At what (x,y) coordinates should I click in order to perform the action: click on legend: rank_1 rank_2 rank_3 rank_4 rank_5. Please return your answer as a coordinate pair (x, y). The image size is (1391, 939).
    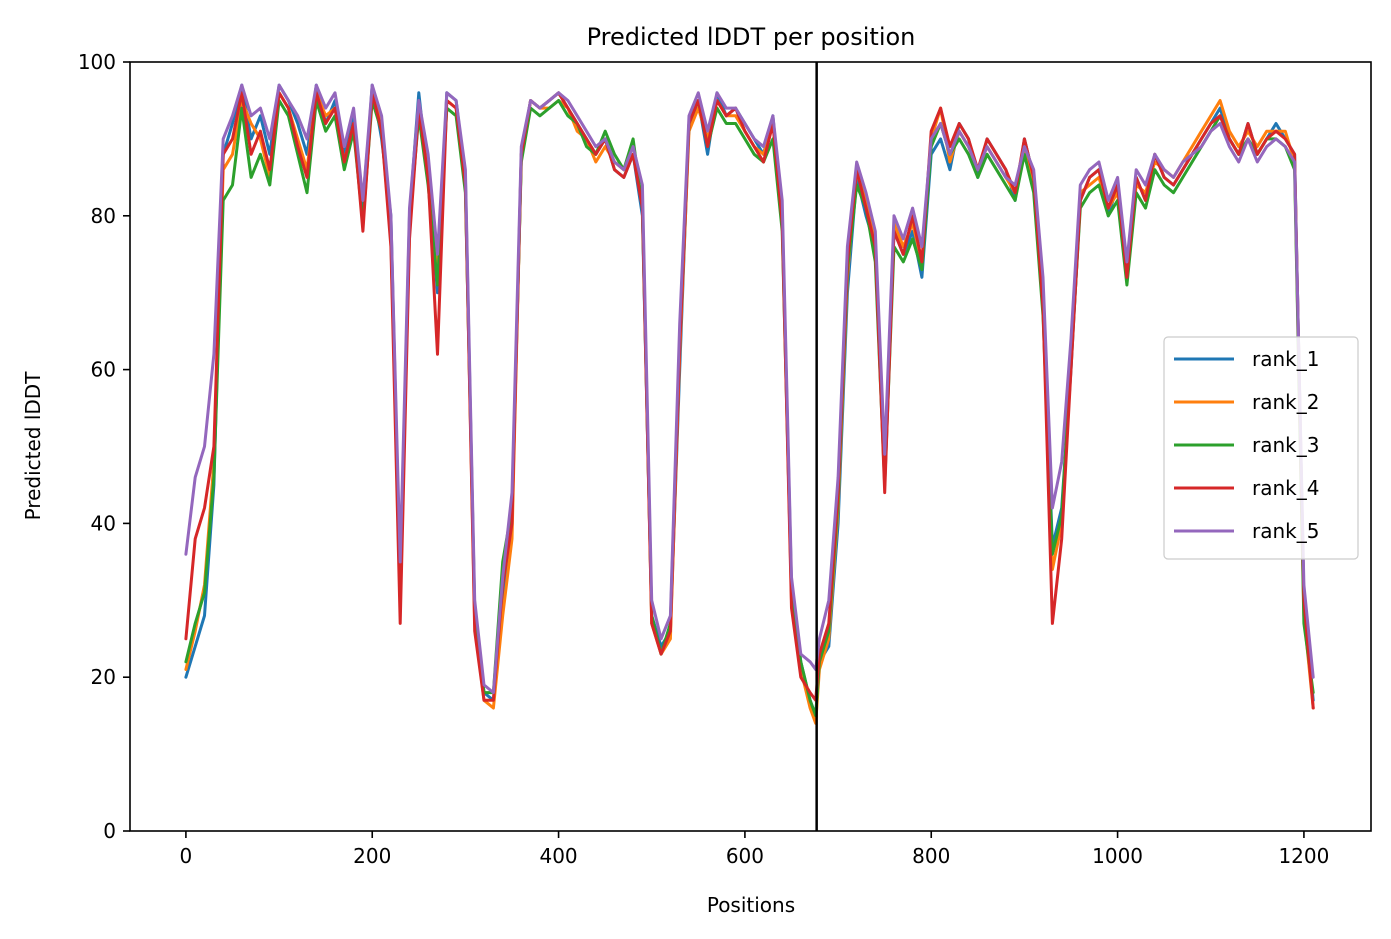
    Looking at the image, I should click on (1261, 448).